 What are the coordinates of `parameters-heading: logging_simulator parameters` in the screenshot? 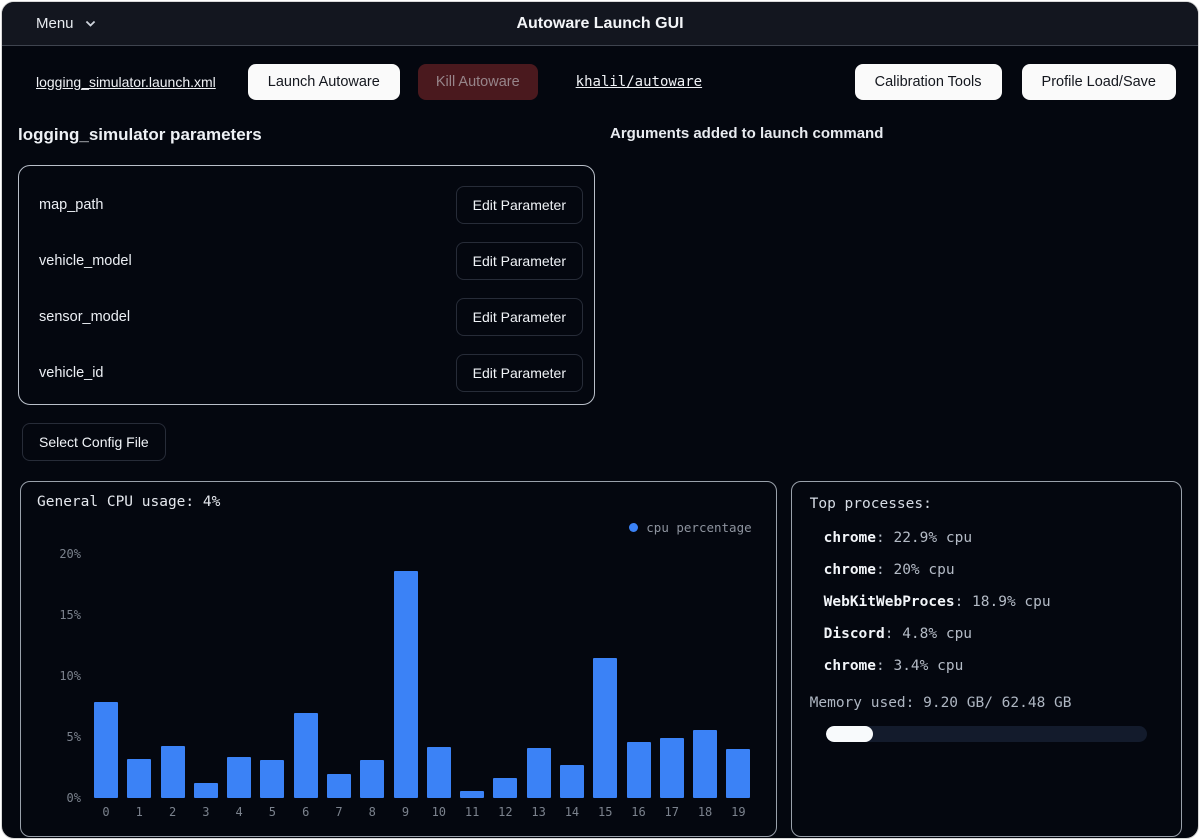 It's located at (140, 134).